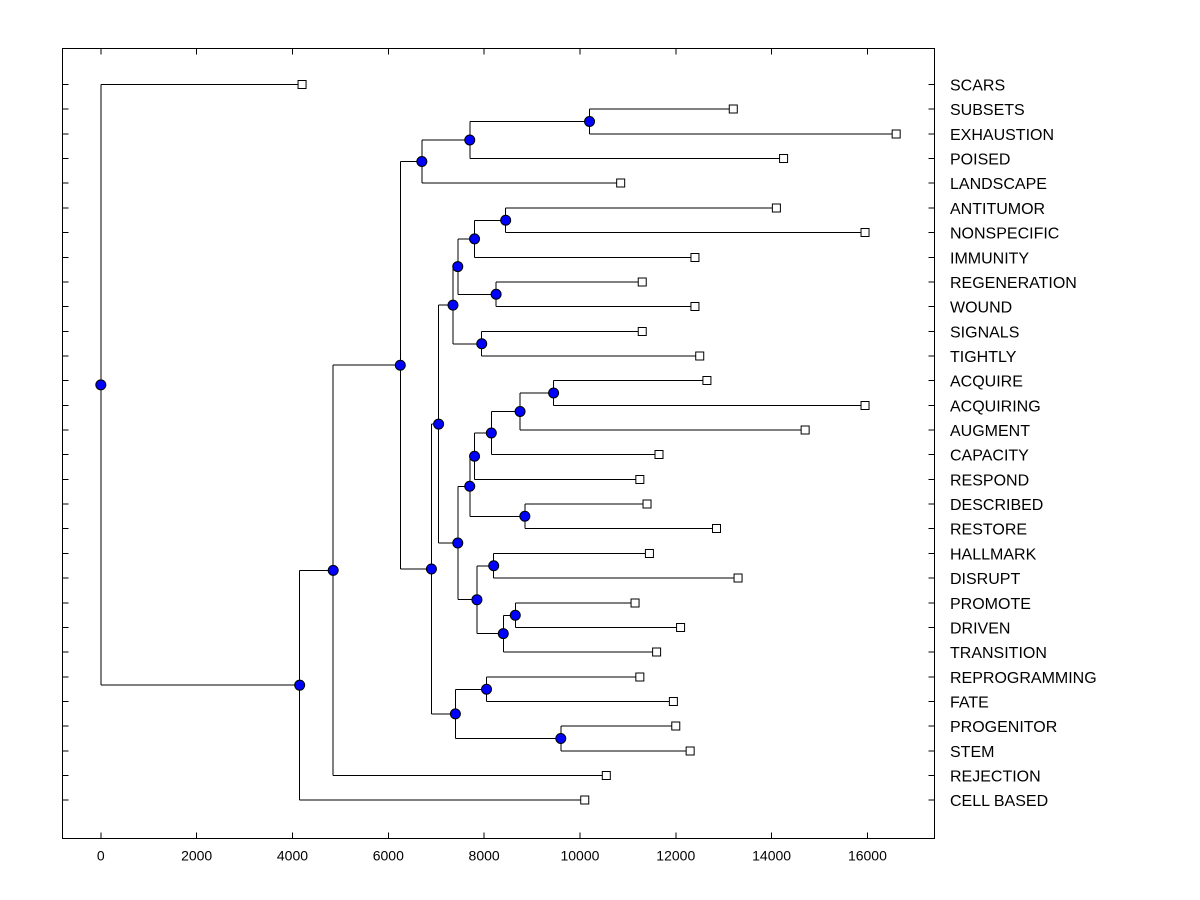 This screenshot has height=900, width=1200. I want to click on leaf-label-acquire: ACQUIRE, so click(986, 382).